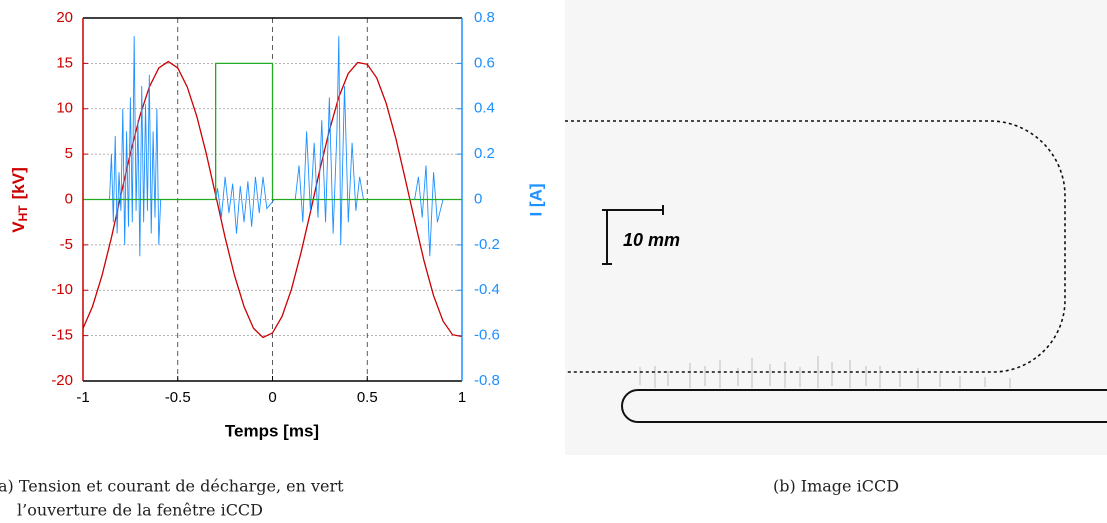  I want to click on y-tick-label: -15, so click(62, 335).